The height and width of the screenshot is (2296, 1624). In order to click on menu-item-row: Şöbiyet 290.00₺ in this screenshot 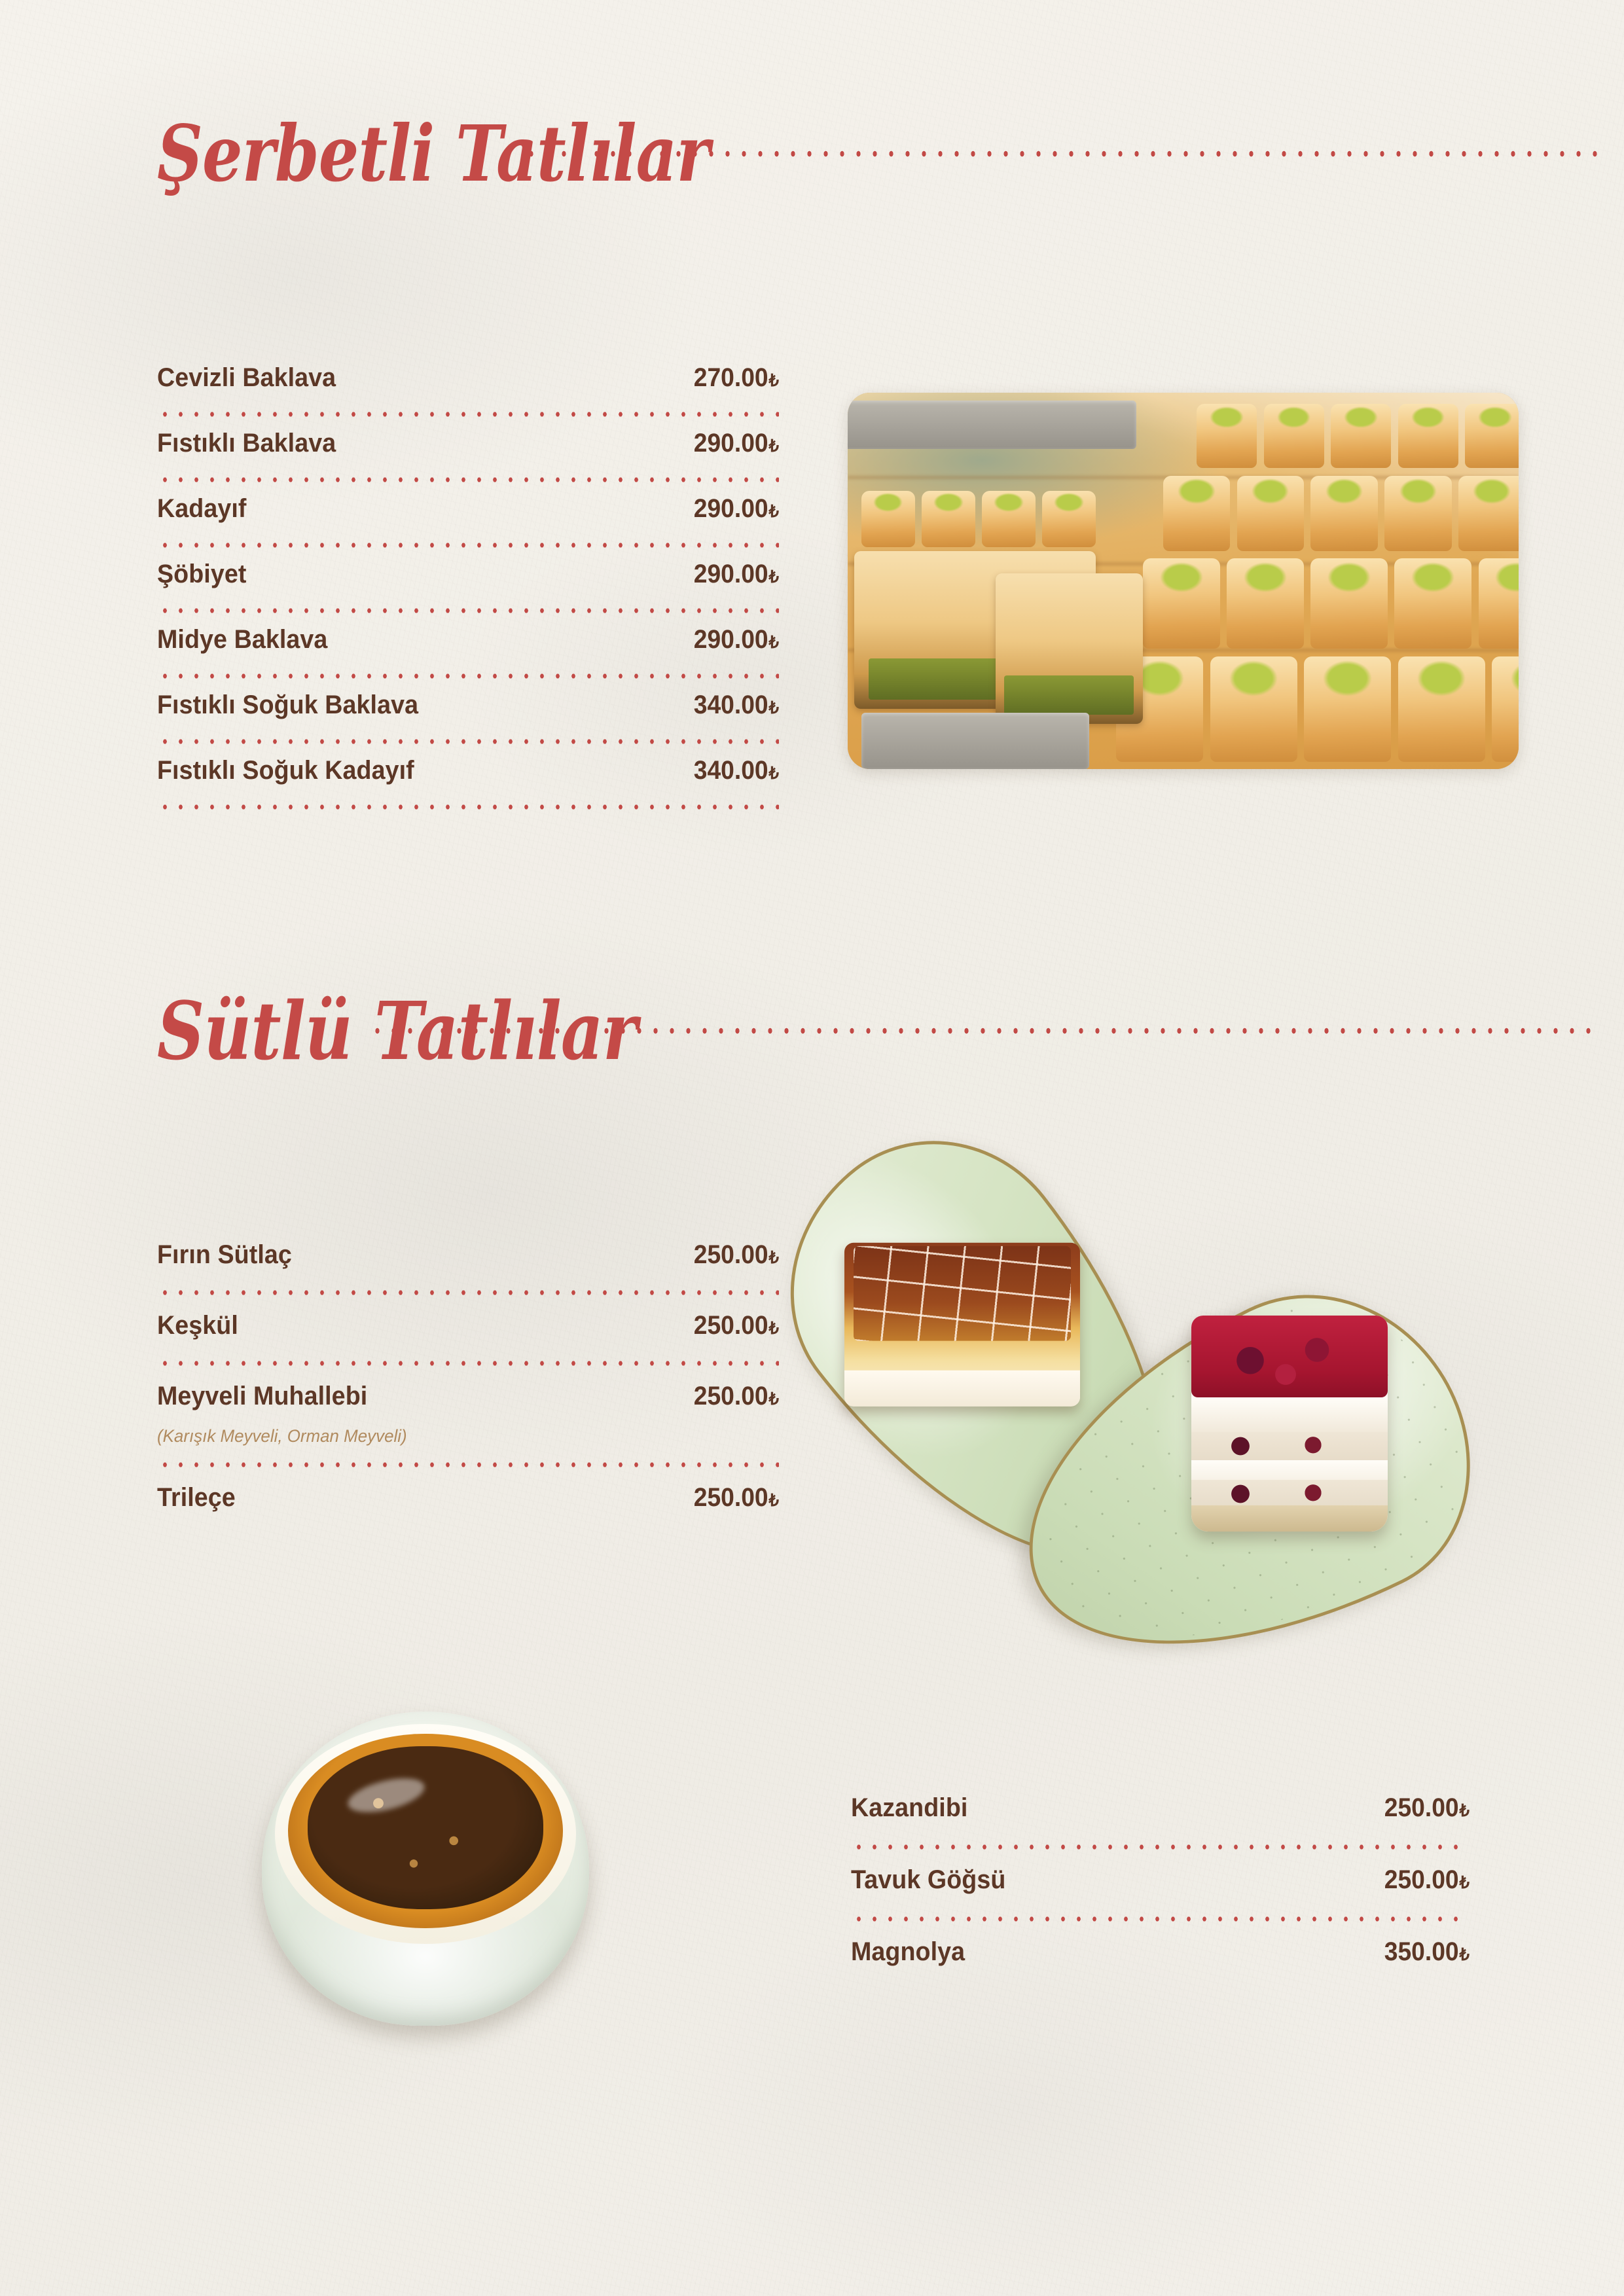, I will do `click(468, 580)`.